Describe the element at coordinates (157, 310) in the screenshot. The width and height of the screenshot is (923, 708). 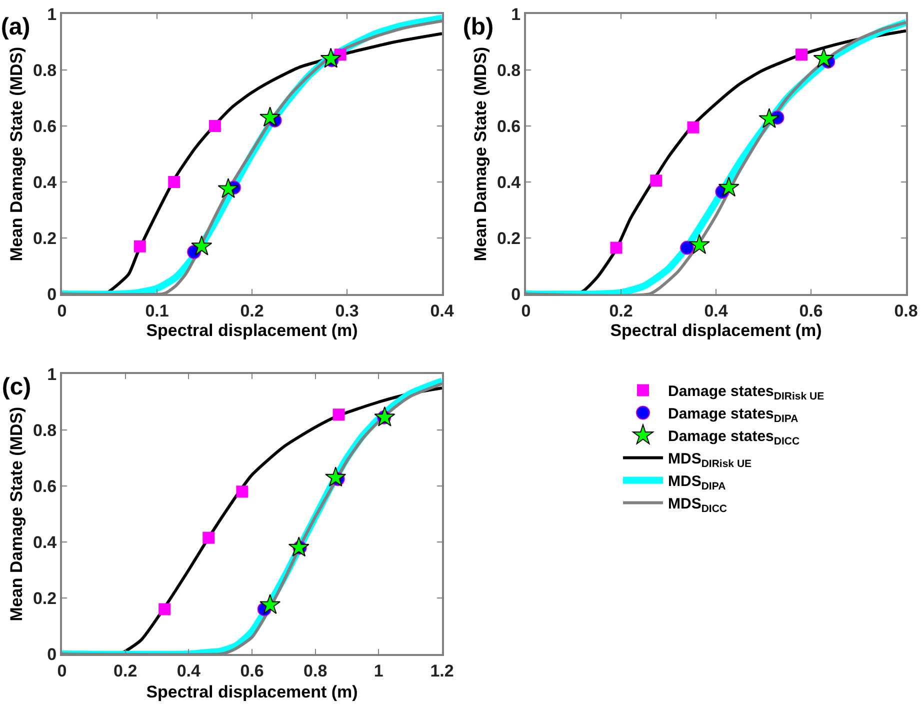
I see `x-tick-label: 0.1` at that location.